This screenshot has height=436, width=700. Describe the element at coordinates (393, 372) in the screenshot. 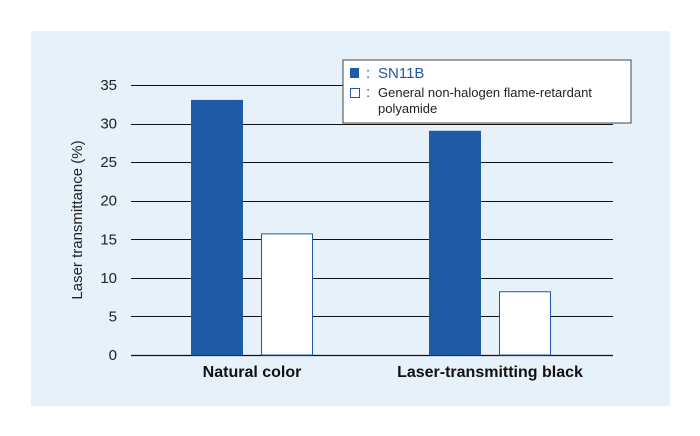

I see `category-labels: Natural color Laser-transmitting black` at that location.